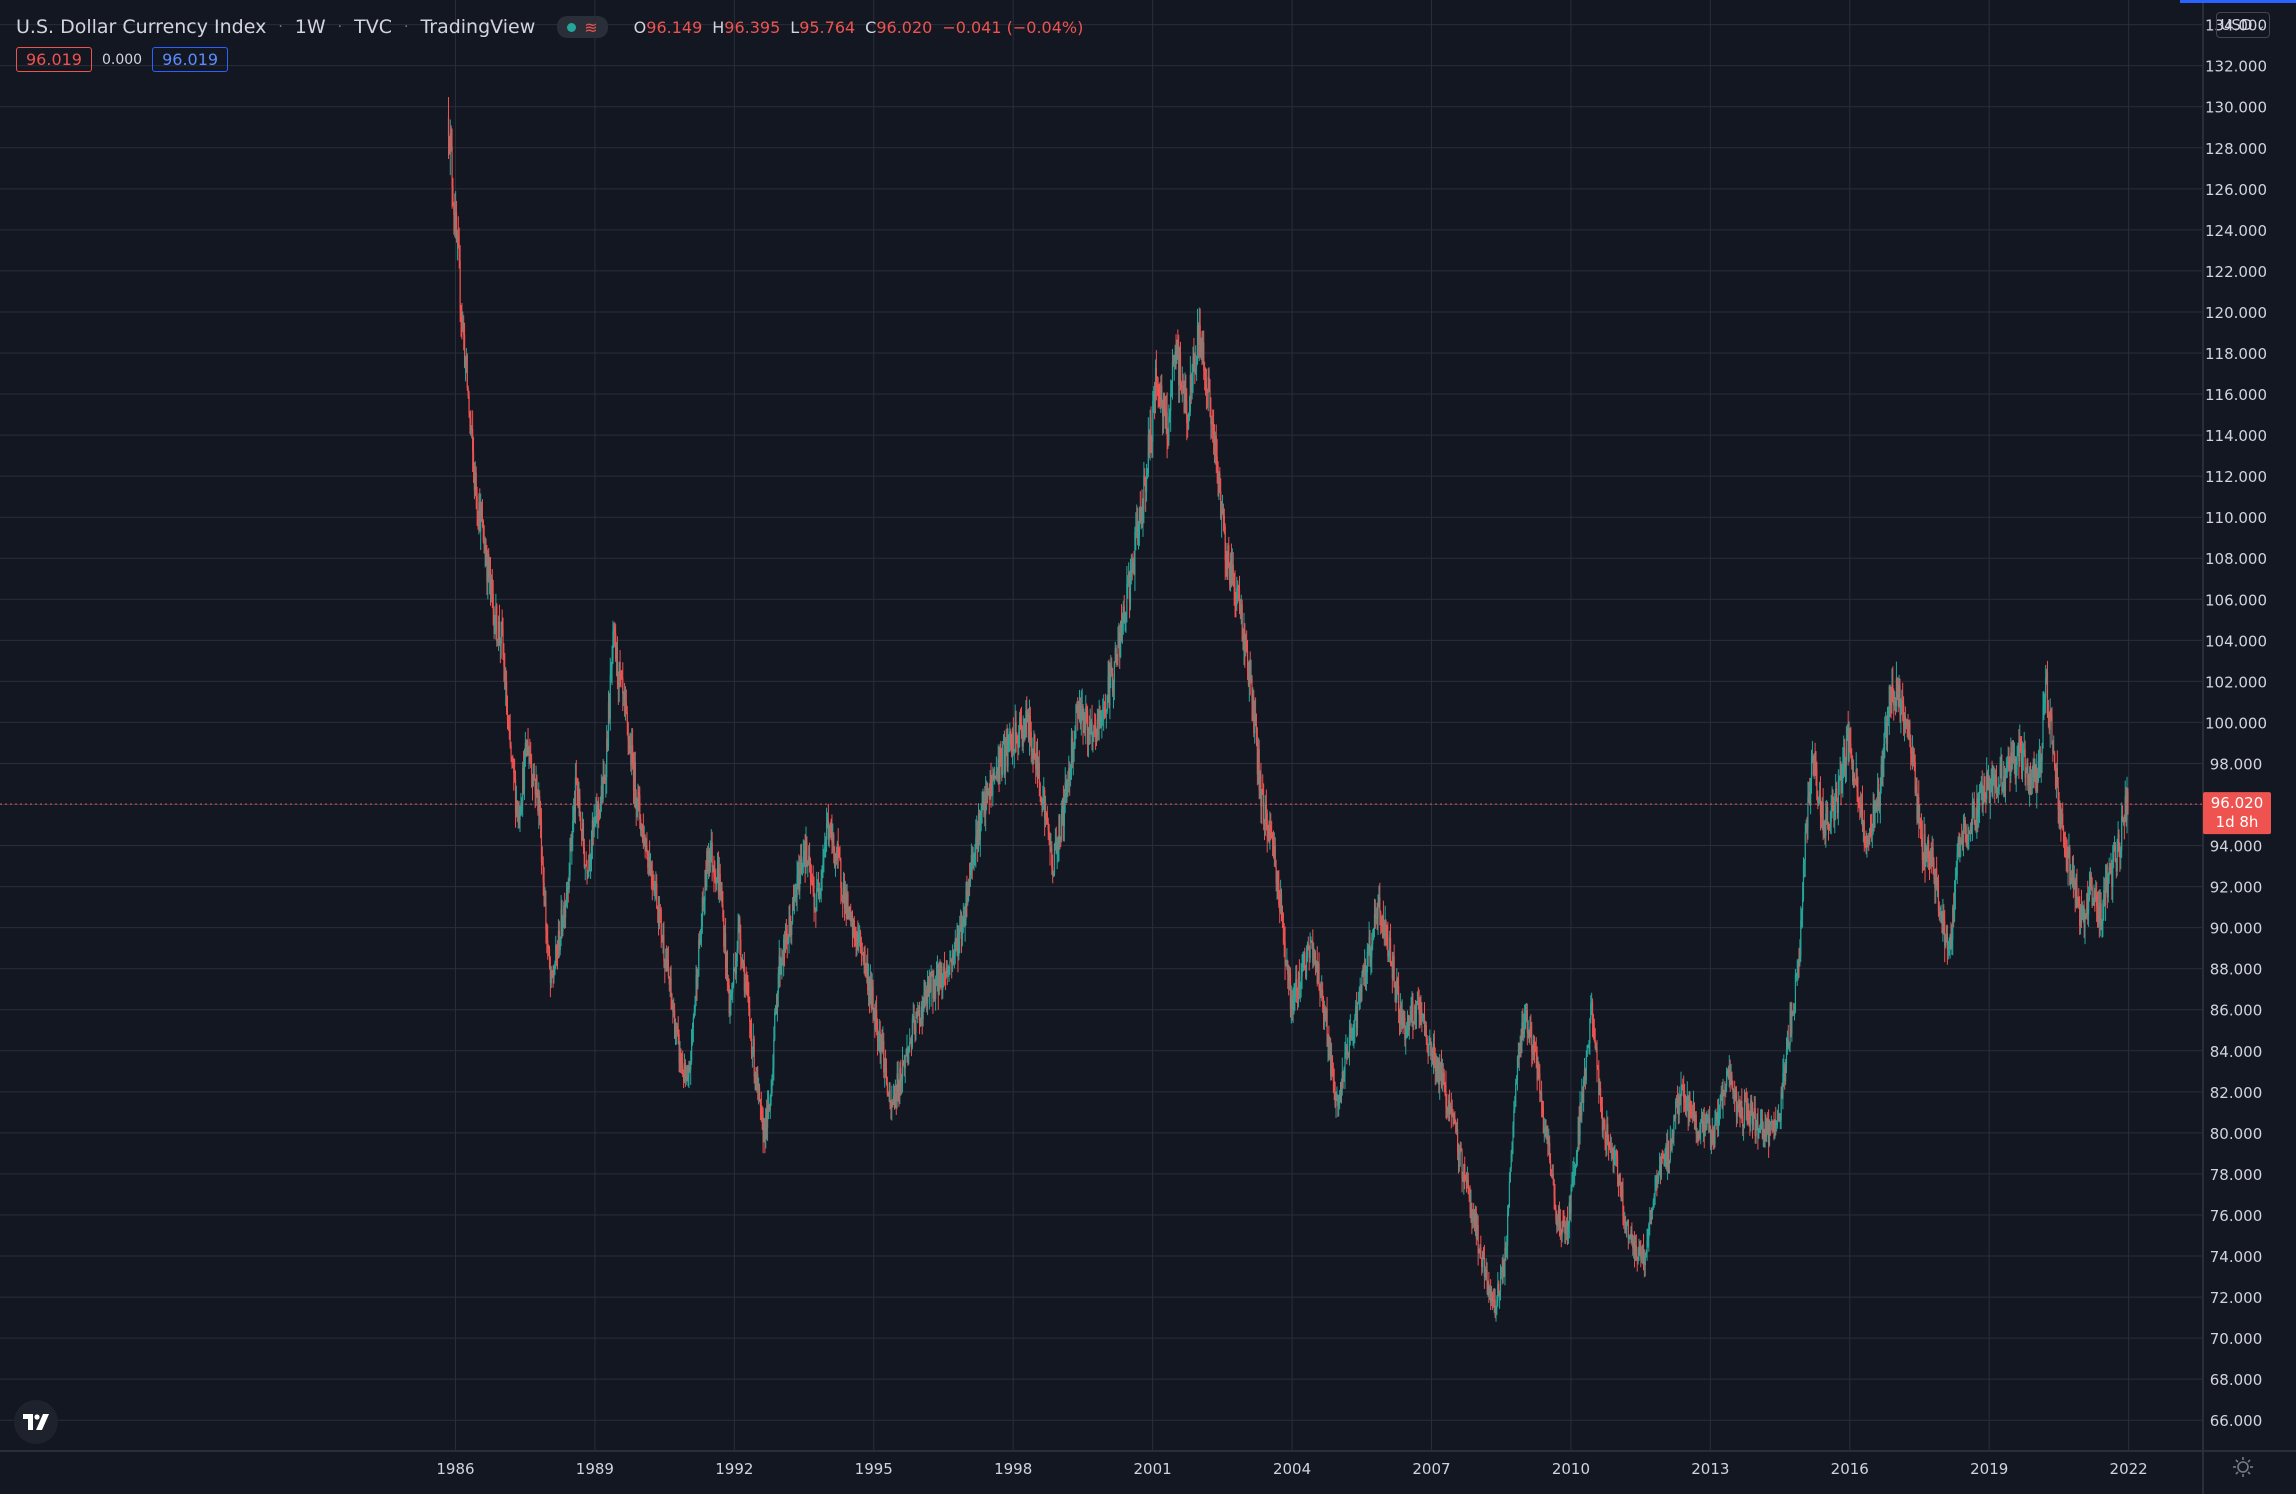 This screenshot has height=1494, width=2296. What do you see at coordinates (54, 59) in the screenshot?
I see `indicator-value-left: 96.019` at bounding box center [54, 59].